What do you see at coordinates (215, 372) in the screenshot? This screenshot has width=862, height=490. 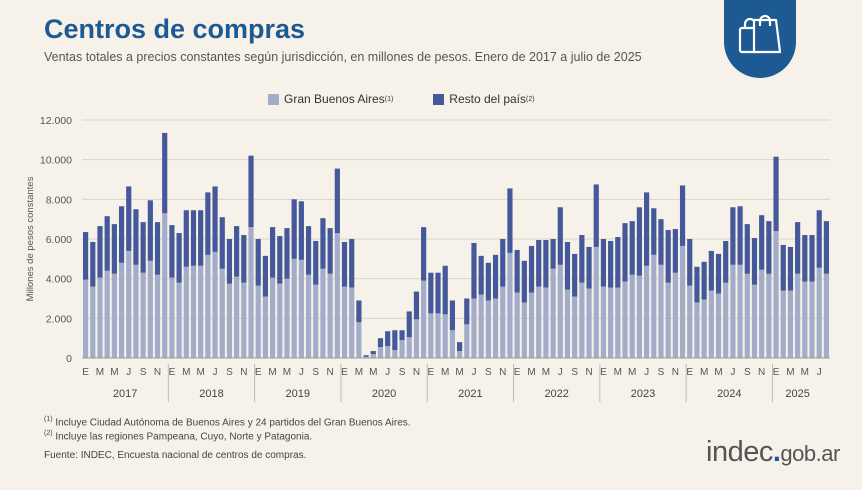 I see `x-tick-label: J` at bounding box center [215, 372].